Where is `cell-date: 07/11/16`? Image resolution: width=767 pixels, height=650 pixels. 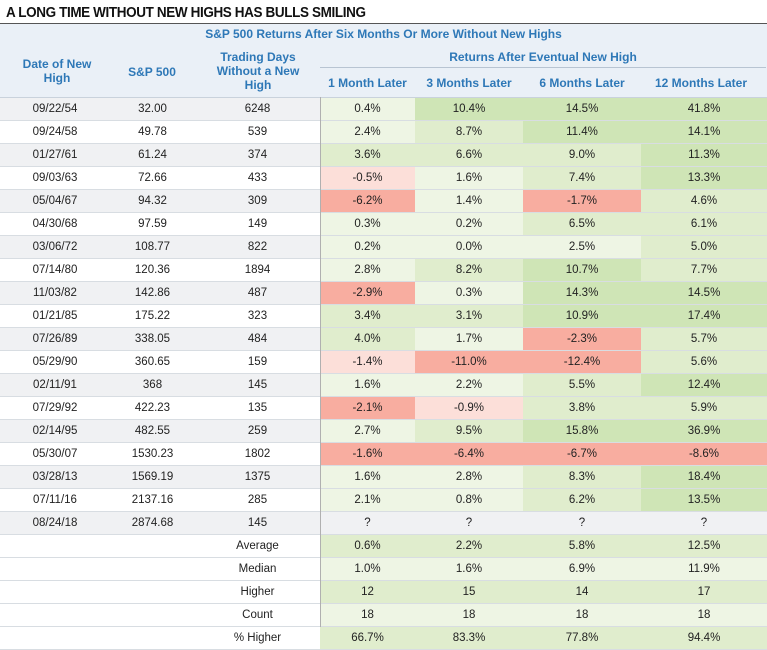 cell-date: 07/11/16 is located at coordinates (55, 500).